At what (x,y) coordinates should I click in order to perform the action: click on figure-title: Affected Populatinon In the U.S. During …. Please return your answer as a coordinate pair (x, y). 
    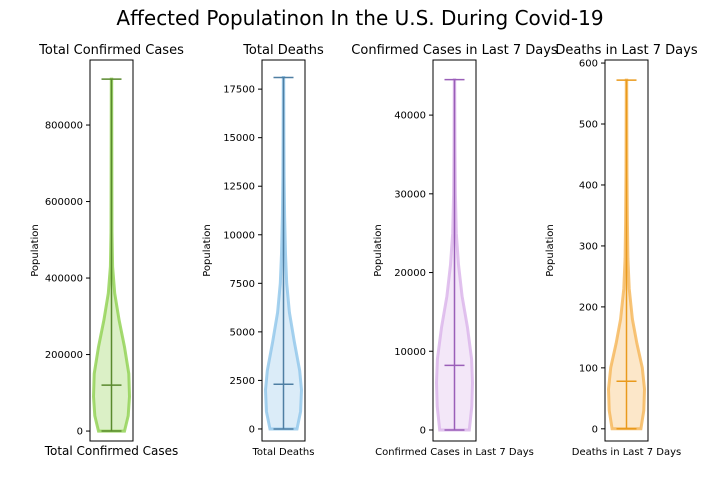
    Looking at the image, I should click on (359, 18).